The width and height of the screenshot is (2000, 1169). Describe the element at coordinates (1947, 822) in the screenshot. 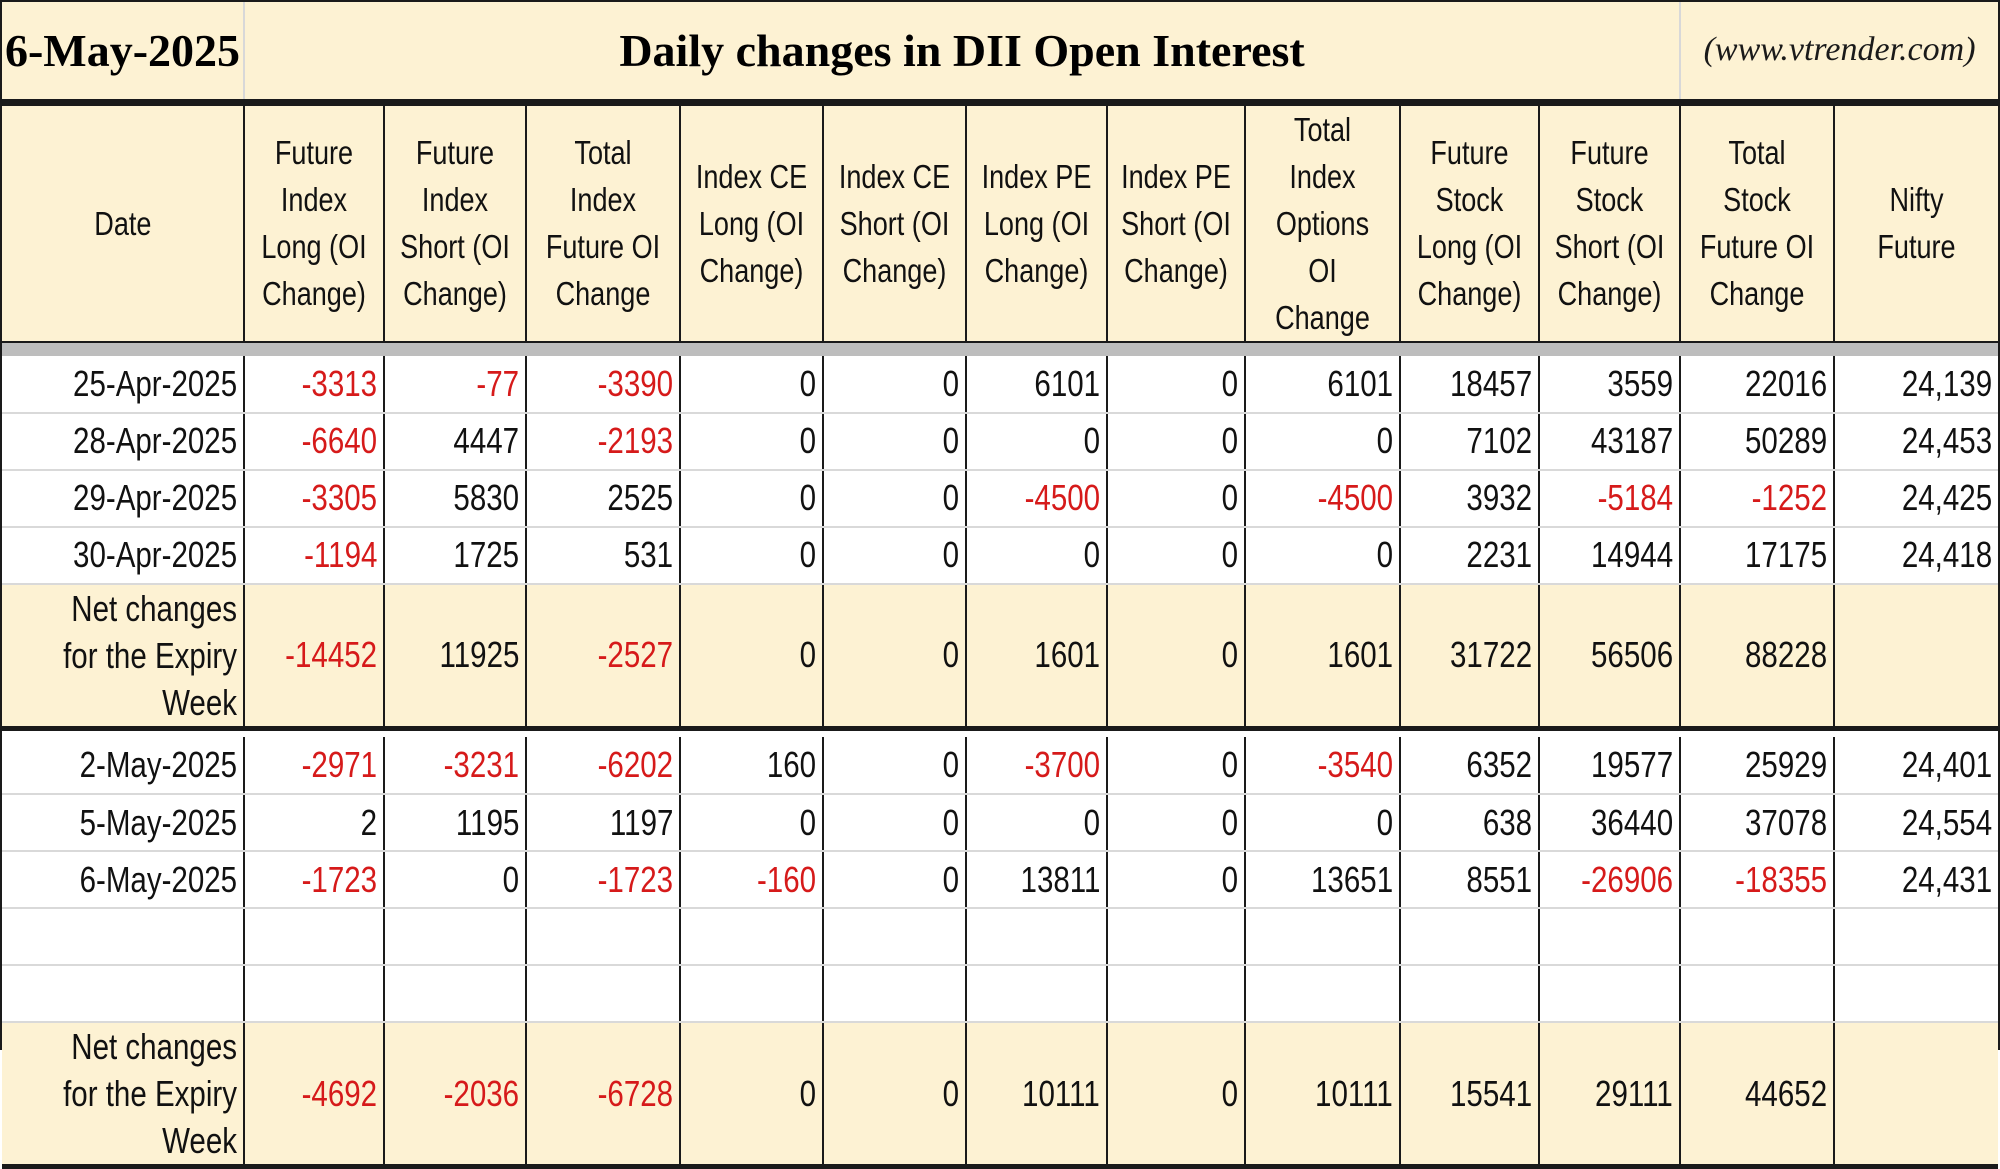

I see `value-cell-value: 24,554` at that location.